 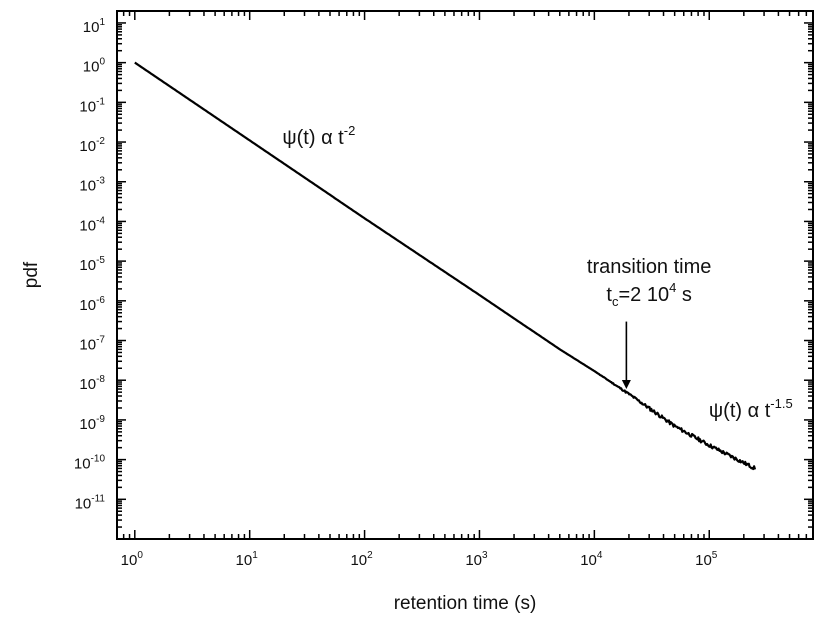 I want to click on x-tick-label-exp: 3, so click(x=485, y=555).